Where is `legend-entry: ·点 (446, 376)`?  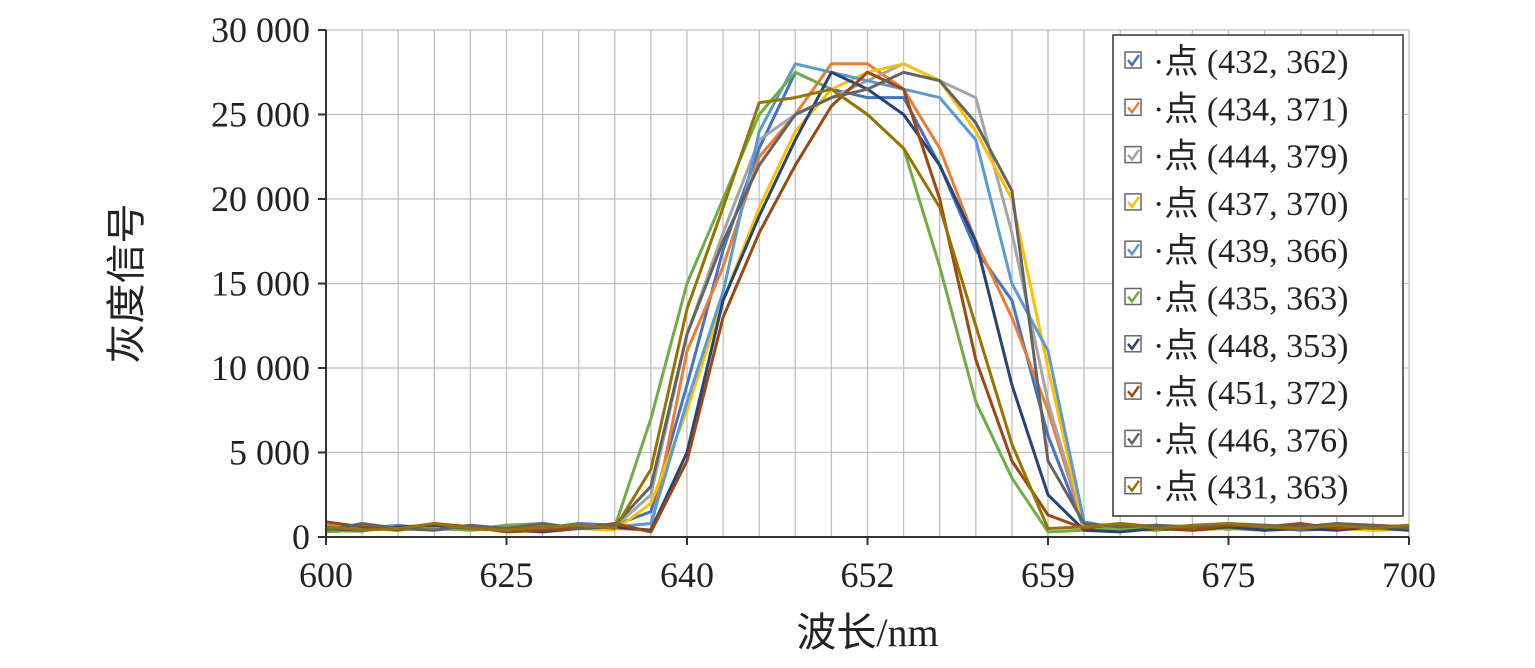 legend-entry: ·点 (446, 376) is located at coordinates (1236, 440).